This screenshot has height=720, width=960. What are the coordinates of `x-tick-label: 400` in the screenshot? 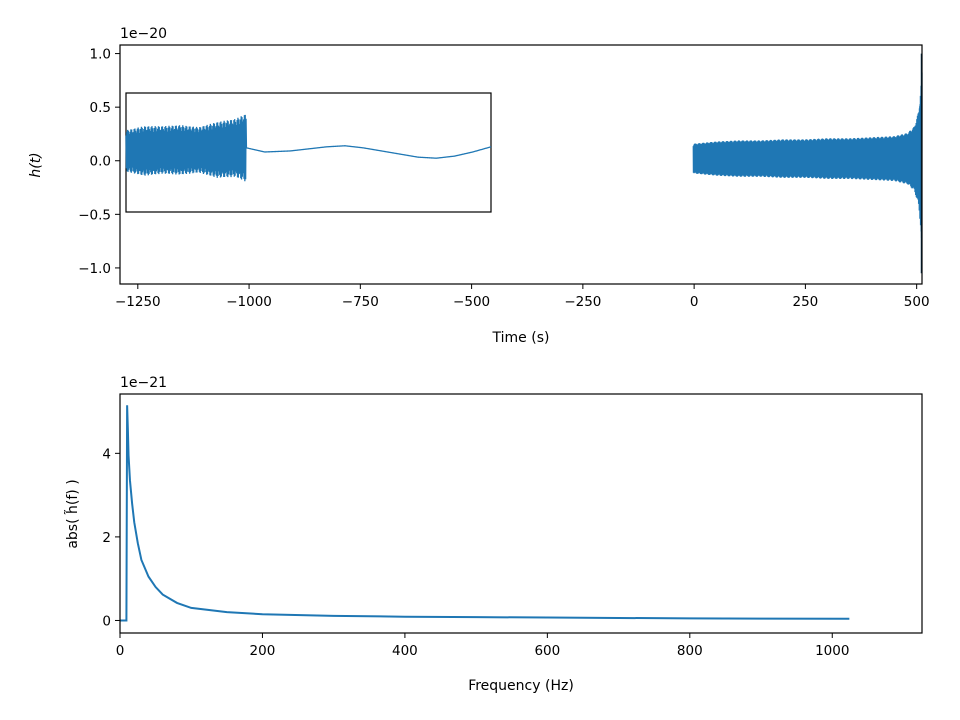 It's located at (405, 651).